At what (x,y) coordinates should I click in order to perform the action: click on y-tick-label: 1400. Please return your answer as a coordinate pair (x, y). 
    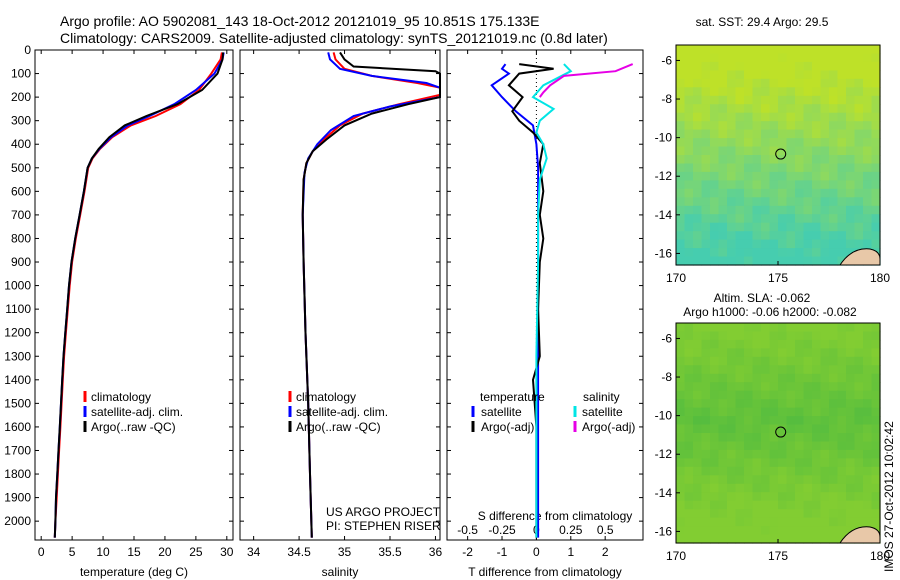
    Looking at the image, I should click on (17, 380).